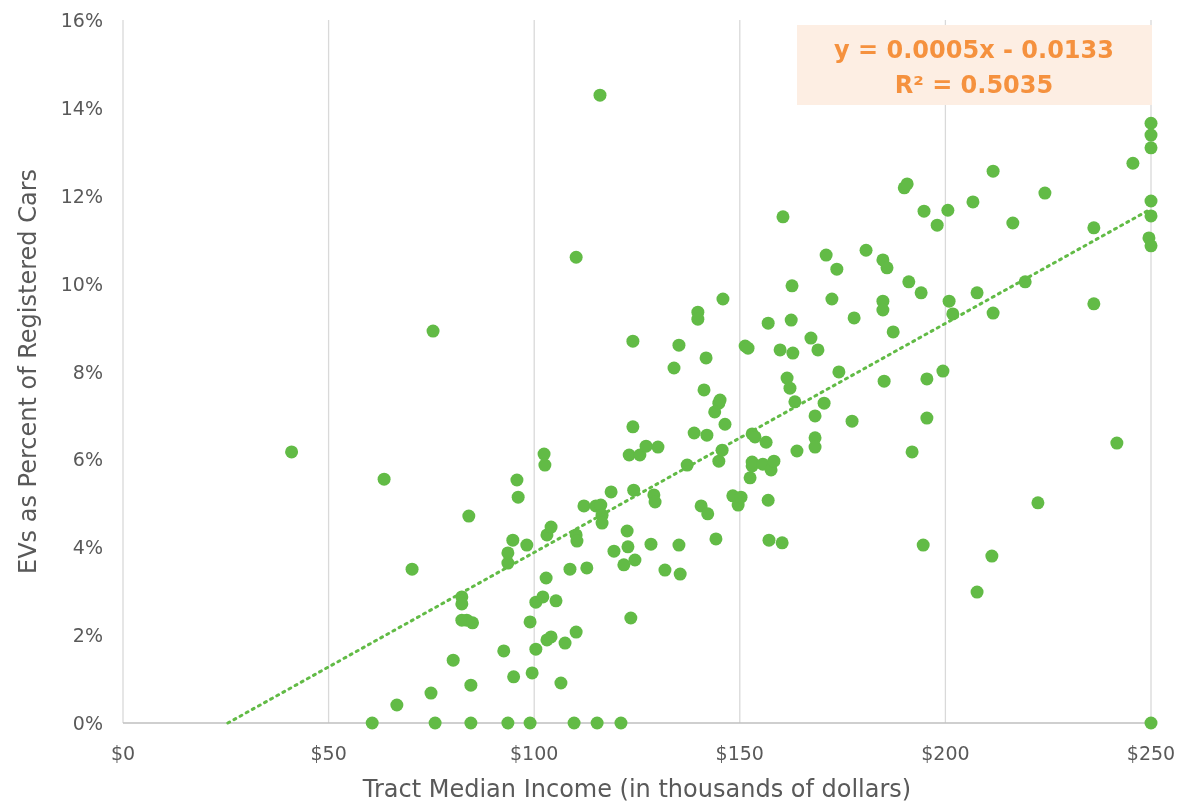 The height and width of the screenshot is (804, 1190). I want to click on y-tick-label: 0%, so click(87, 723).